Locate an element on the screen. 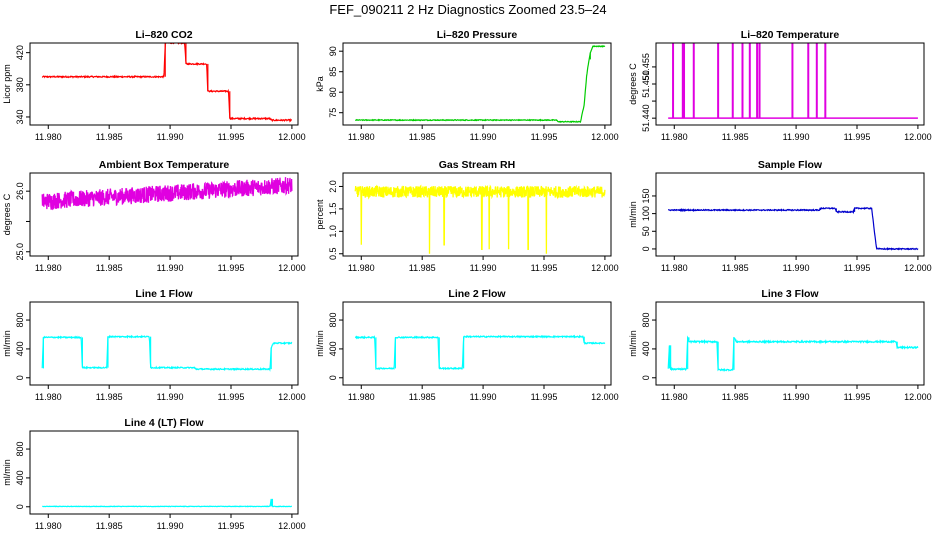 The width and height of the screenshot is (936, 540). panel-title: Gas Stream RH is located at coordinates (477, 165).